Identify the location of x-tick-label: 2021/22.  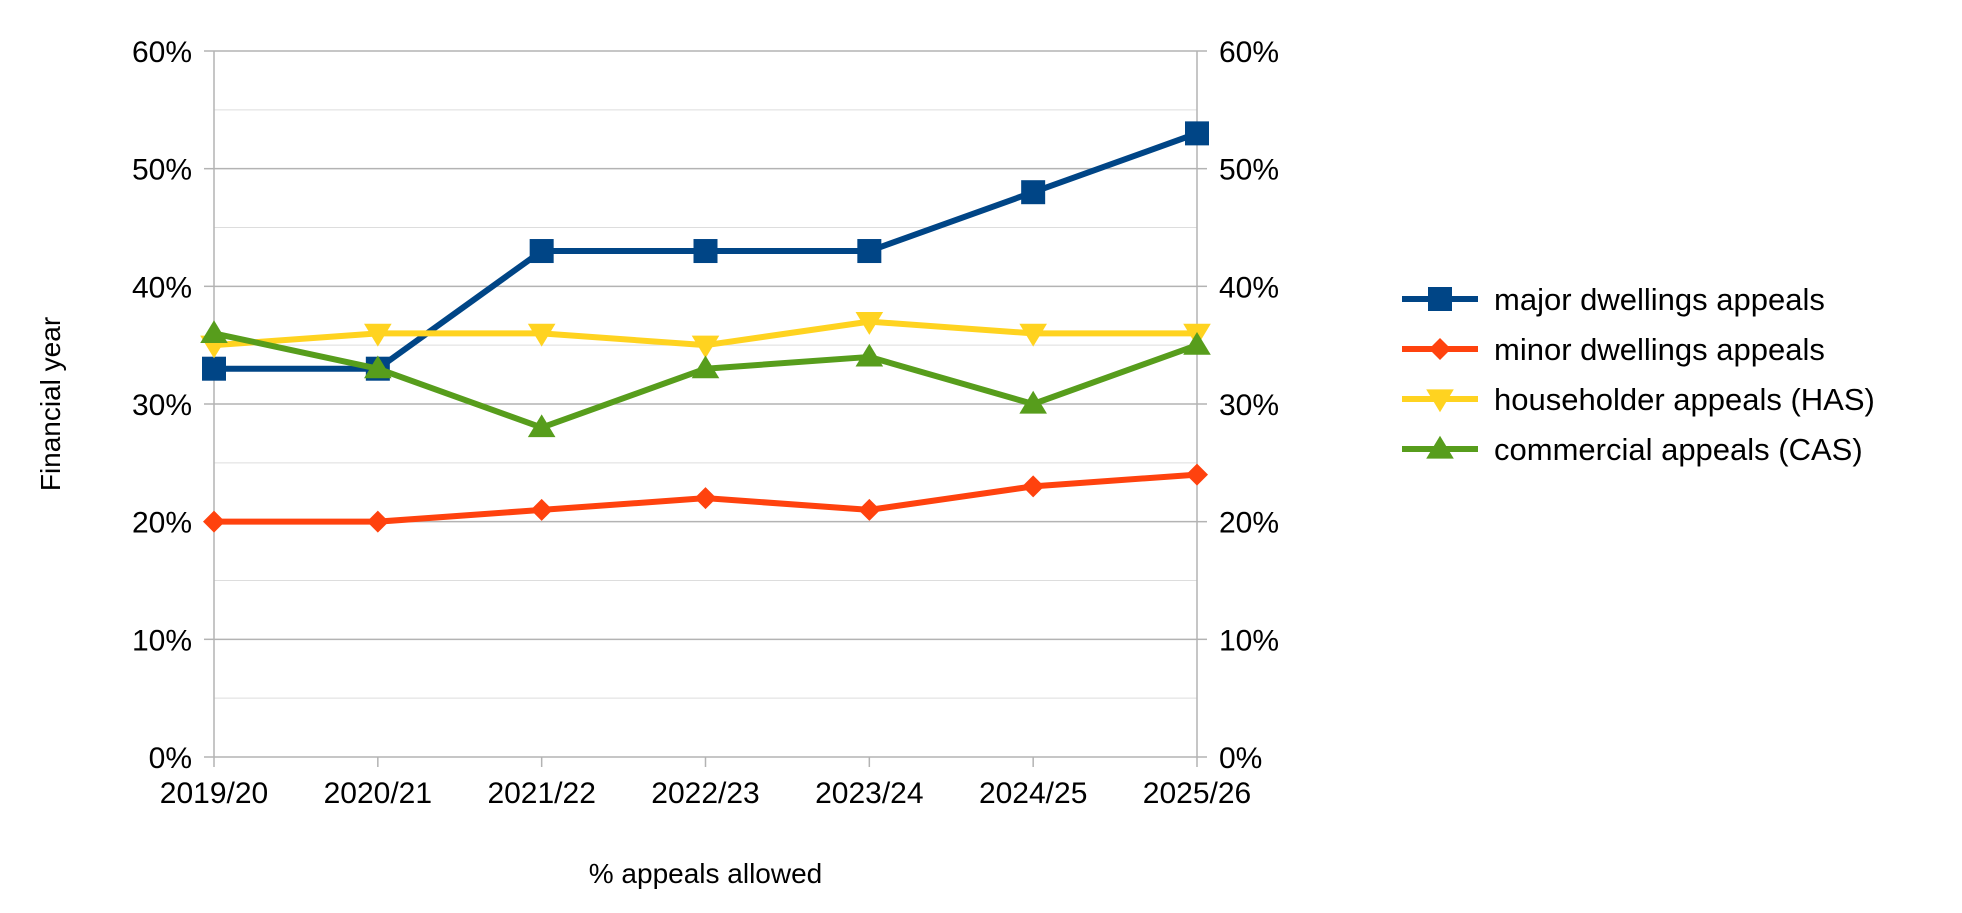
(541, 793).